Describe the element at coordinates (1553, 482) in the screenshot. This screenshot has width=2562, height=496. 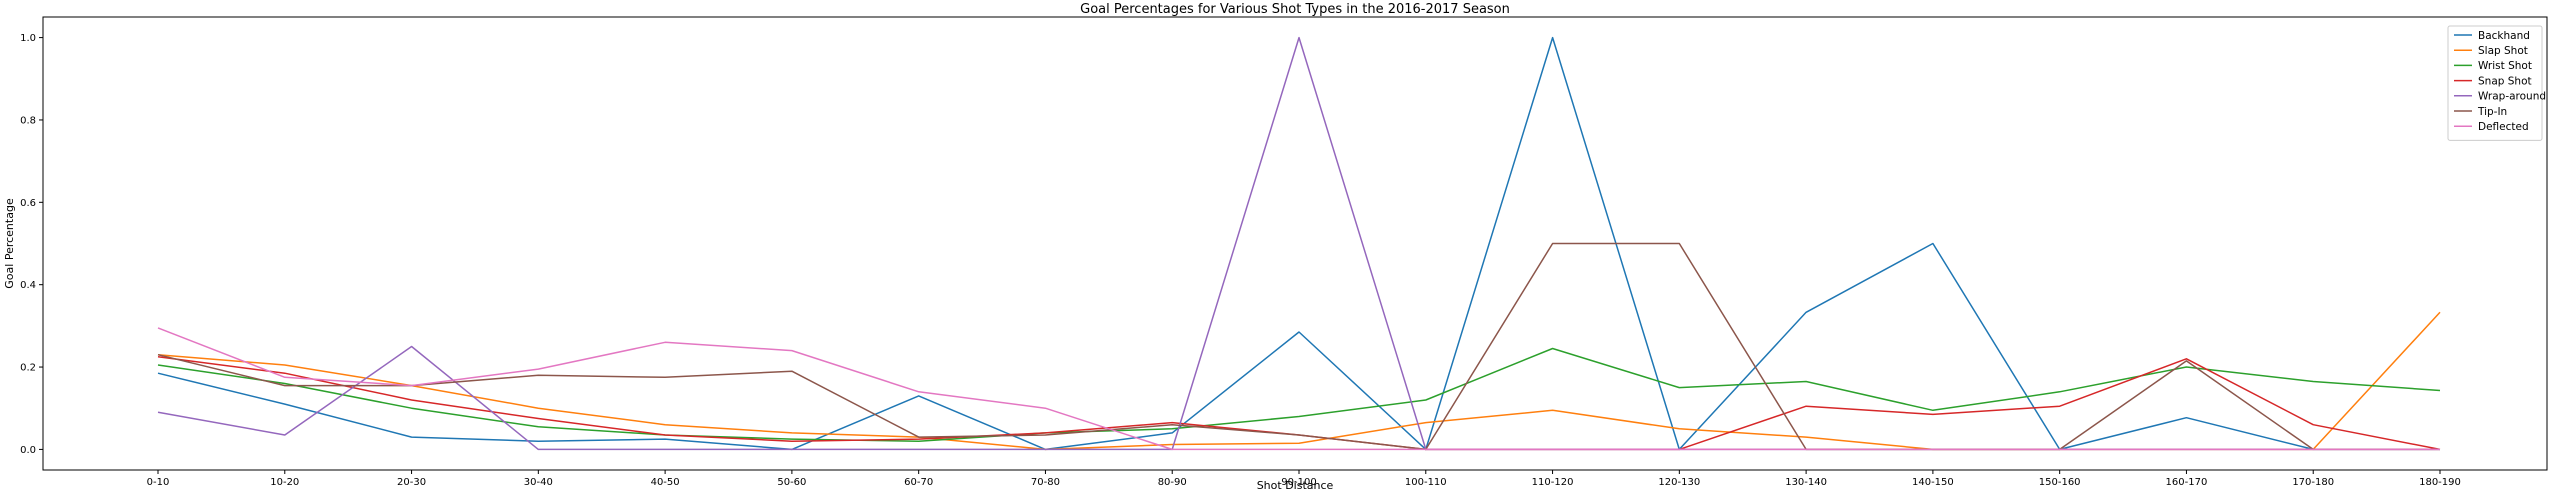
I see `x-tick-label: 110-120` at that location.